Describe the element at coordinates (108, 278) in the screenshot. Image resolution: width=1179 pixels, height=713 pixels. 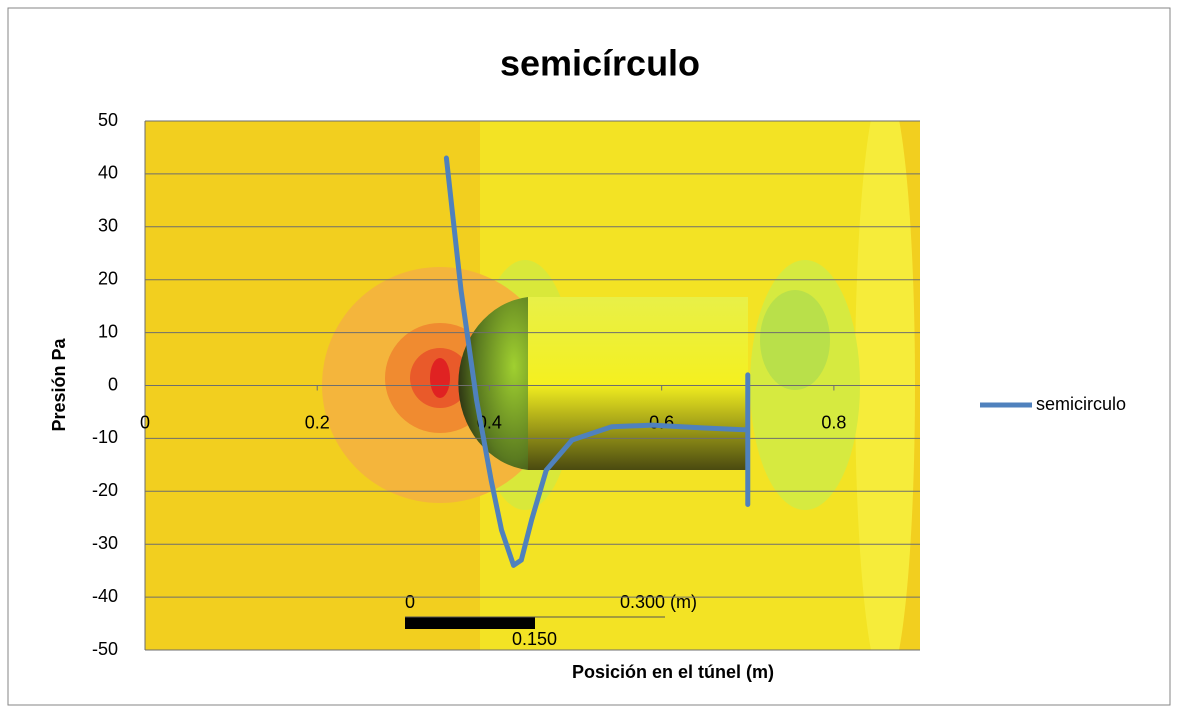
I see `y-tick-label: 20` at that location.